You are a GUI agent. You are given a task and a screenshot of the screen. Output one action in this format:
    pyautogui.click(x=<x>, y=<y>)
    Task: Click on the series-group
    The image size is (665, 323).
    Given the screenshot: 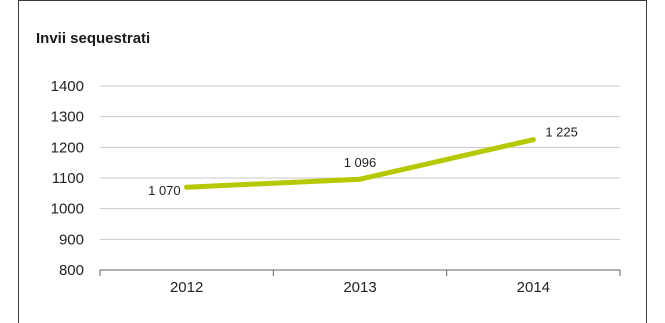 What is the action you would take?
    pyautogui.click(x=360, y=163)
    